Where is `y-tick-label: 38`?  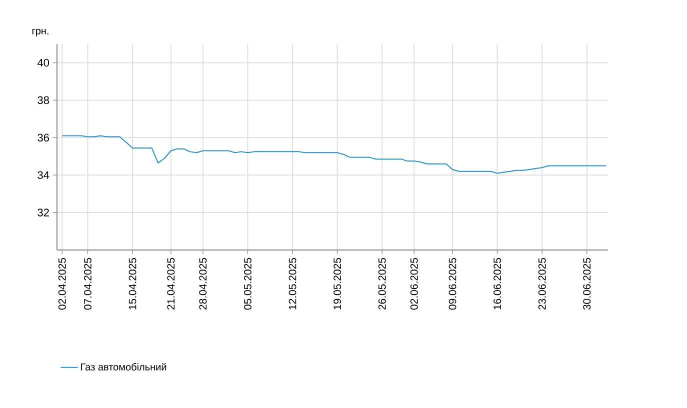 y-tick-label: 38 is located at coordinates (43, 100).